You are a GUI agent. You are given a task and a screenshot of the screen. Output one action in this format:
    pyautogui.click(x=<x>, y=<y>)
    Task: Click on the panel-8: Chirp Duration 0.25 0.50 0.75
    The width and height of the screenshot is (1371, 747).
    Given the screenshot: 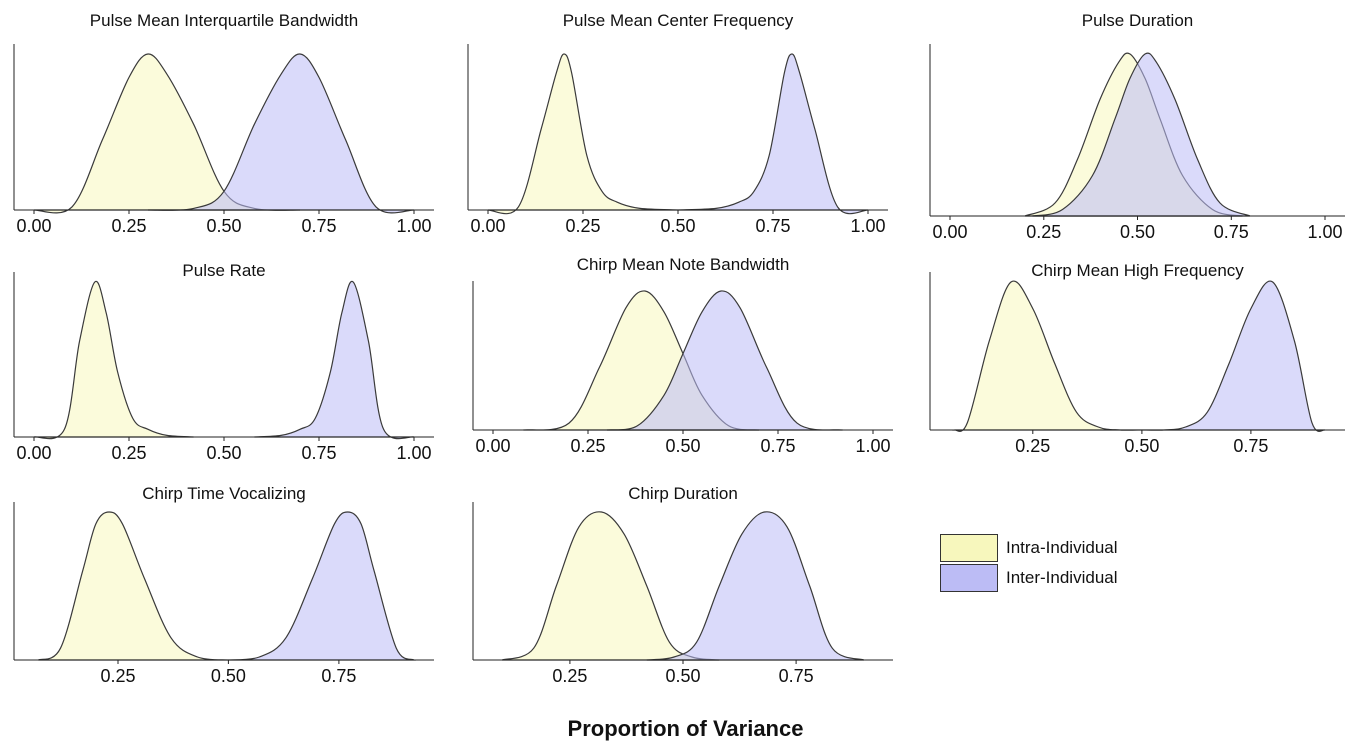 What is the action you would take?
    pyautogui.click(x=682, y=585)
    